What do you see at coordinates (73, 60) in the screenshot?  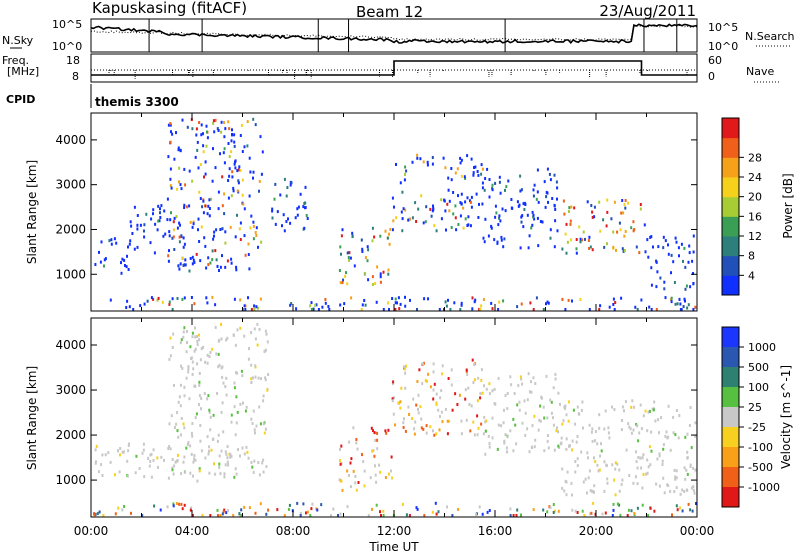 I see `freq-tick-high: 18` at bounding box center [73, 60].